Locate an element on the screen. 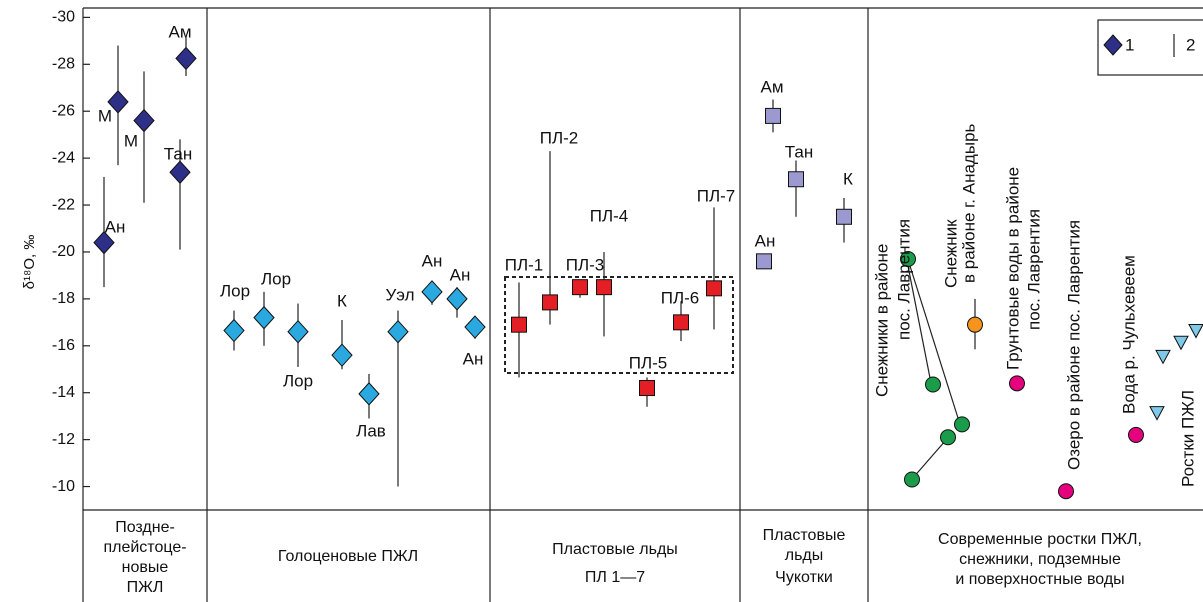  group-label: Чукотки is located at coordinates (804, 577).